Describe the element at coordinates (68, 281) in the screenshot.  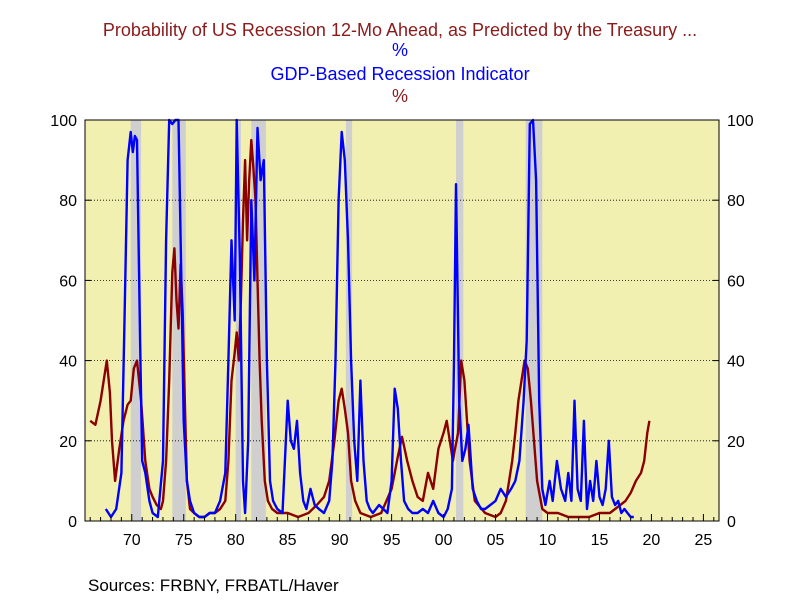
I see `y-tick-label-left: 60` at that location.